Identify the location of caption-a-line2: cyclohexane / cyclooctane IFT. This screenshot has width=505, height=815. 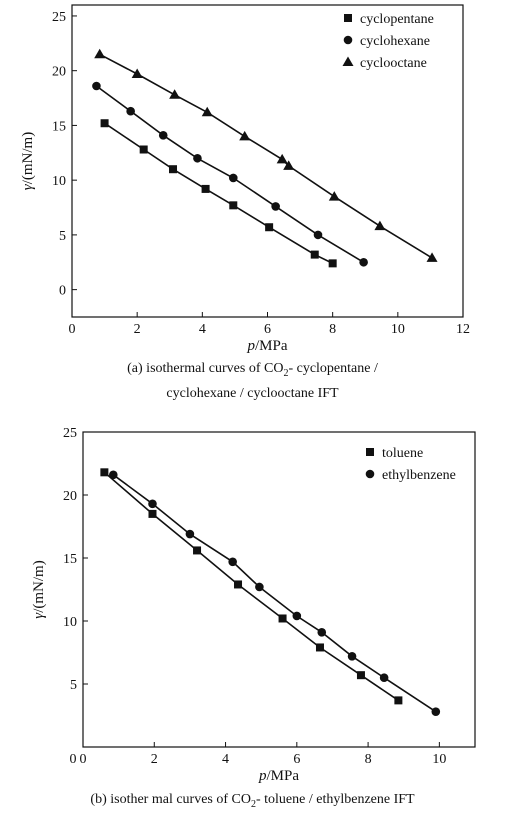
(252, 393).